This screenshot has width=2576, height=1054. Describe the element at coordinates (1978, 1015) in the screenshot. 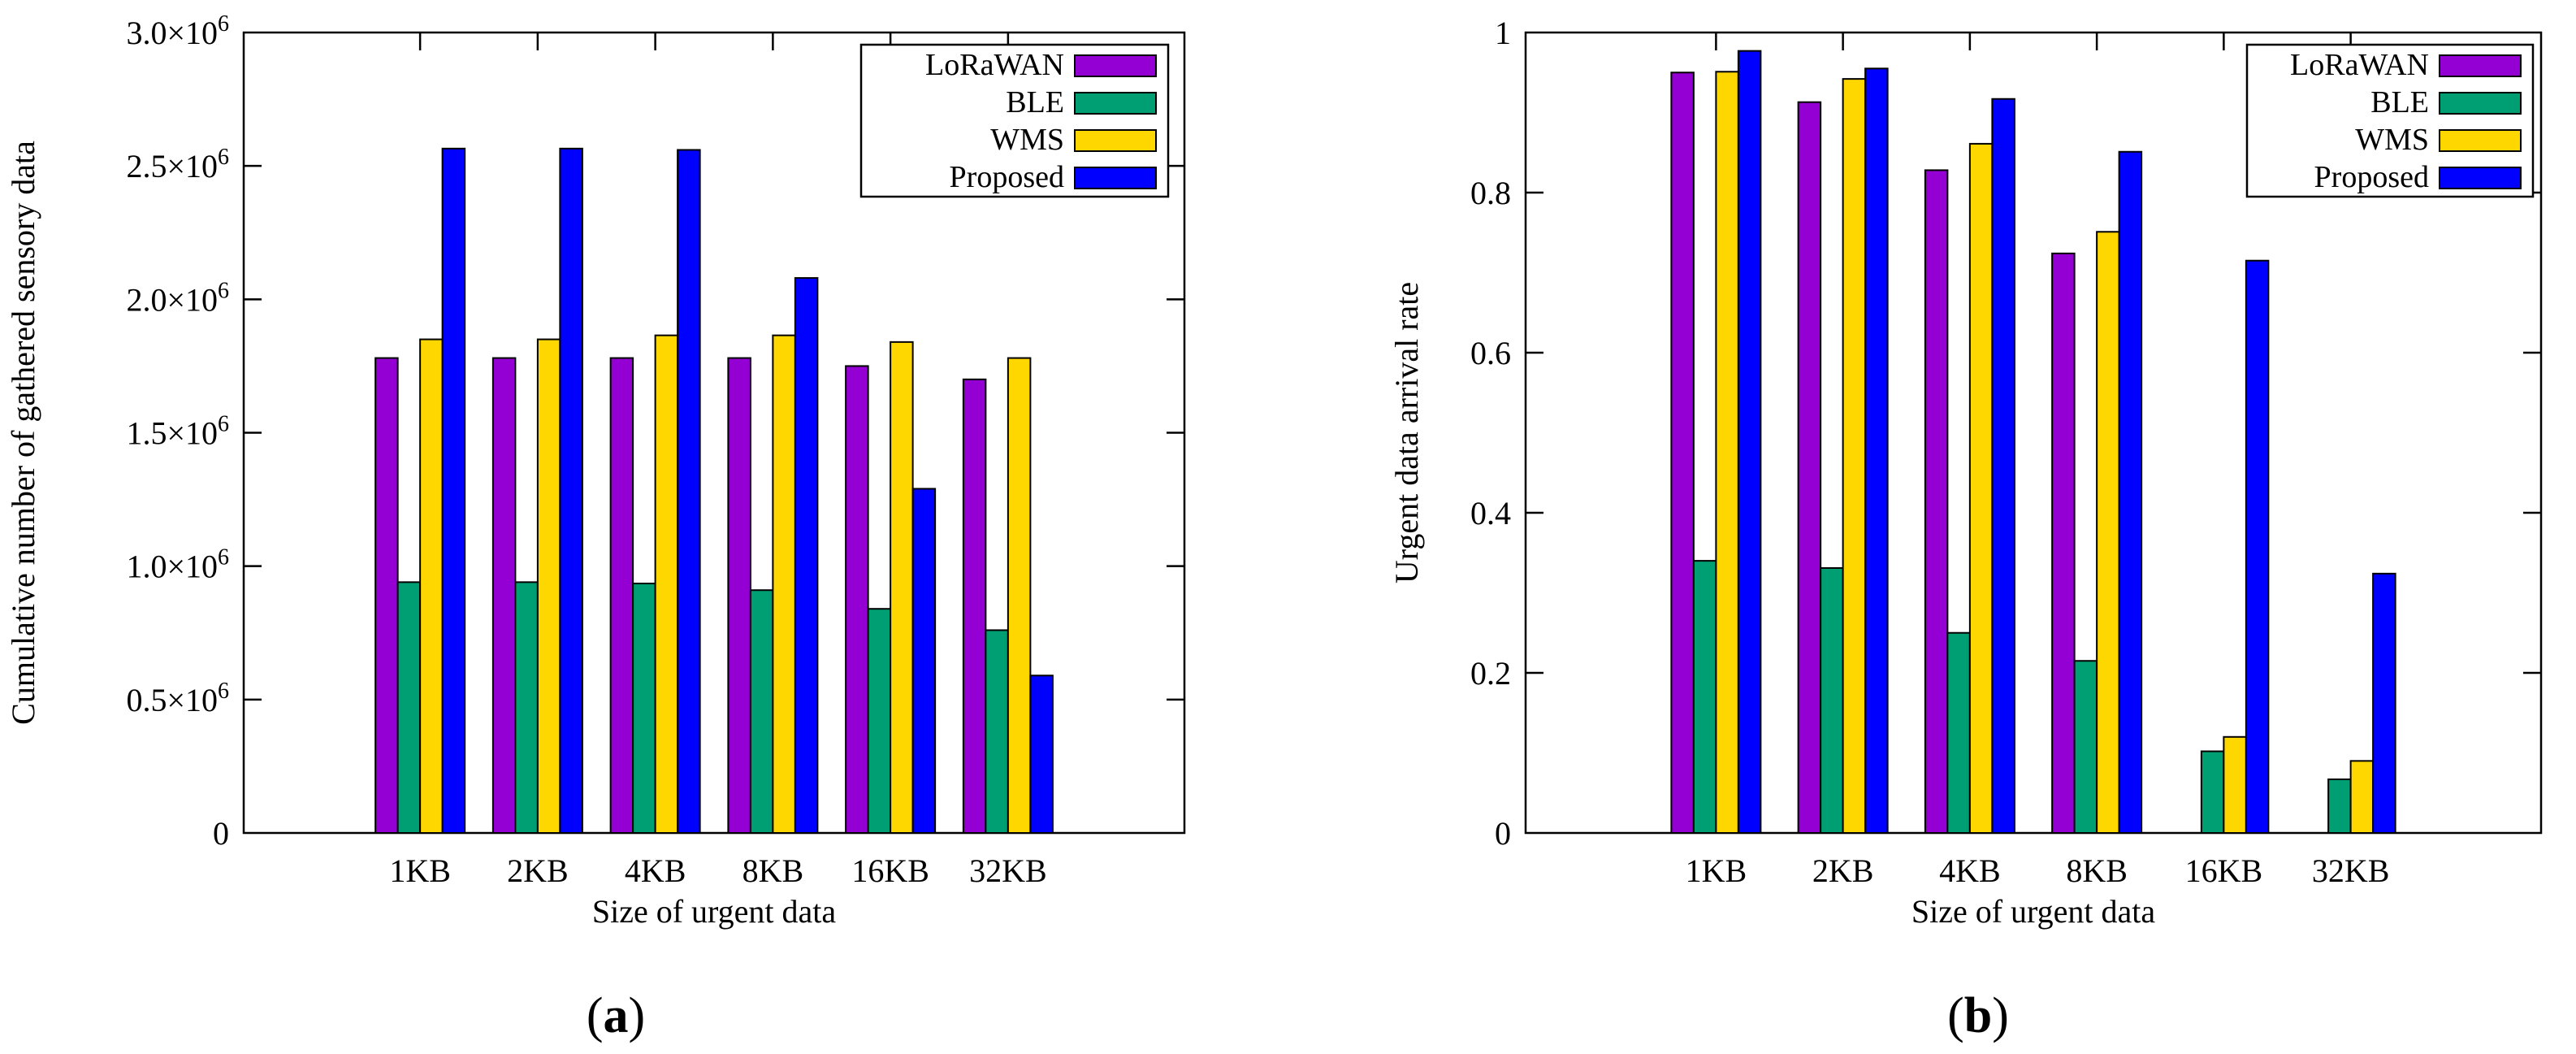

I see `panel-label: (b)` at that location.